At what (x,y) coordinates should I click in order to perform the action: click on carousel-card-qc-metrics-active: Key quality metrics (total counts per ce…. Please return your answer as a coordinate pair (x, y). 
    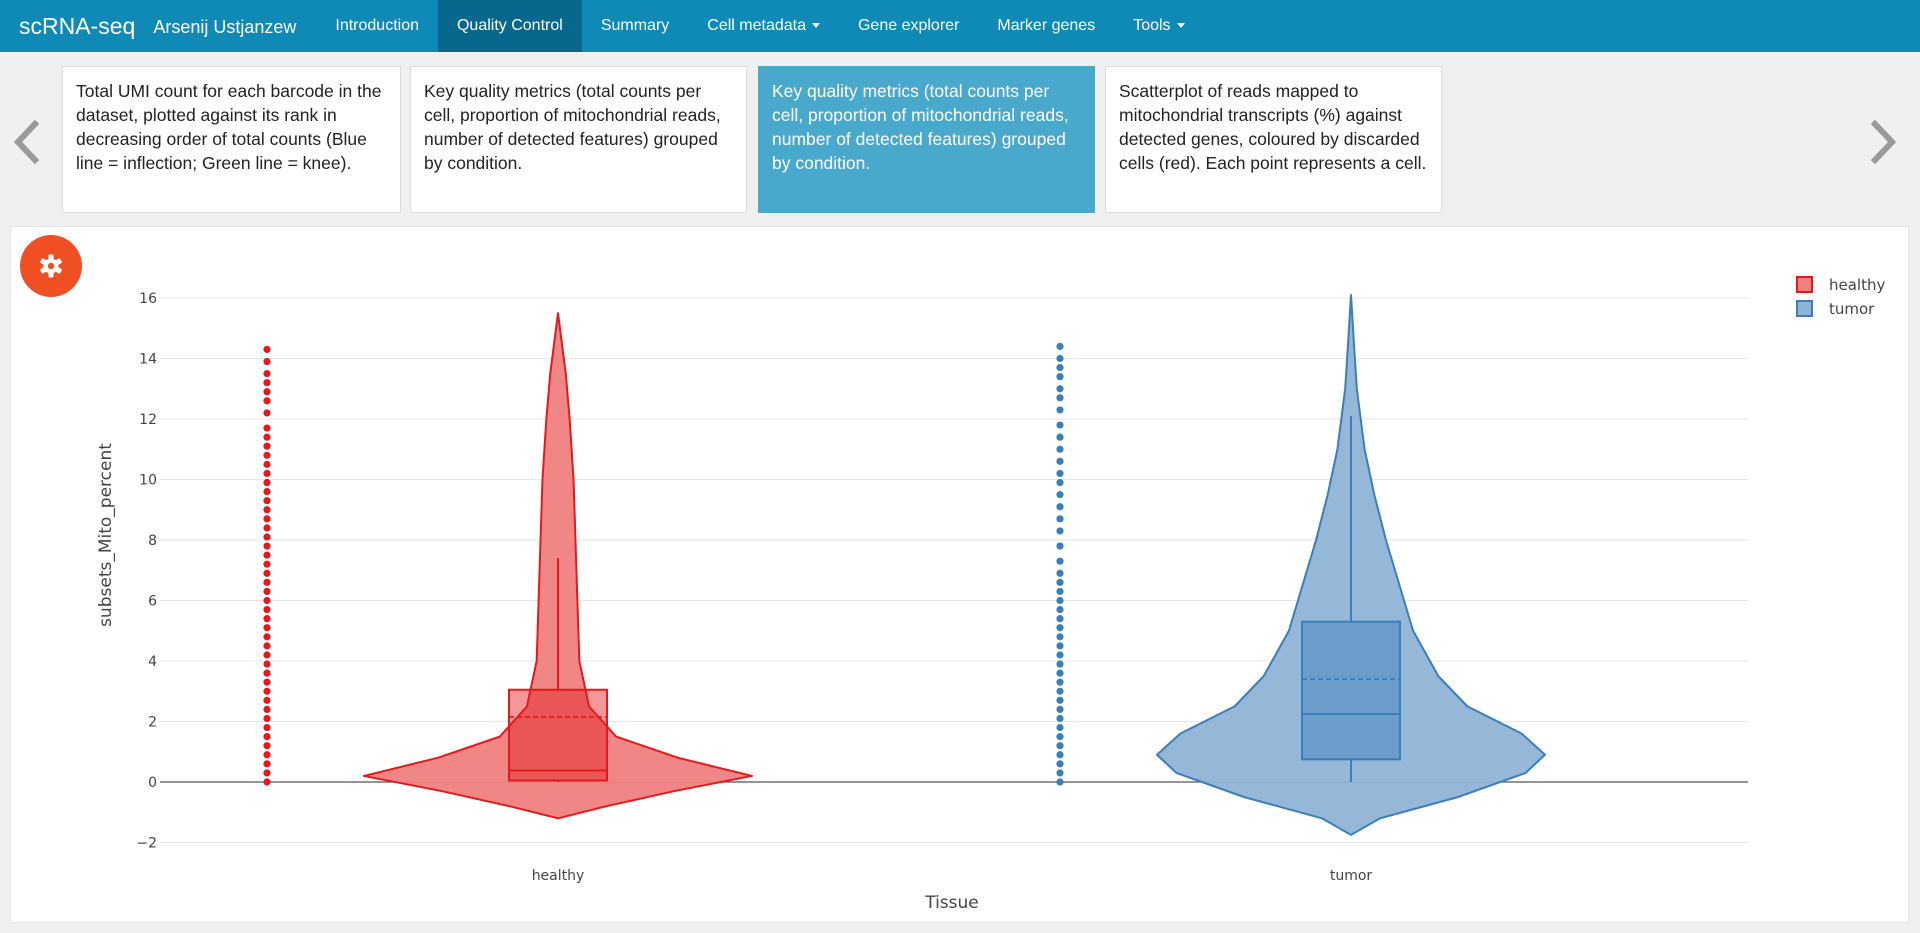
    Looking at the image, I should click on (926, 139).